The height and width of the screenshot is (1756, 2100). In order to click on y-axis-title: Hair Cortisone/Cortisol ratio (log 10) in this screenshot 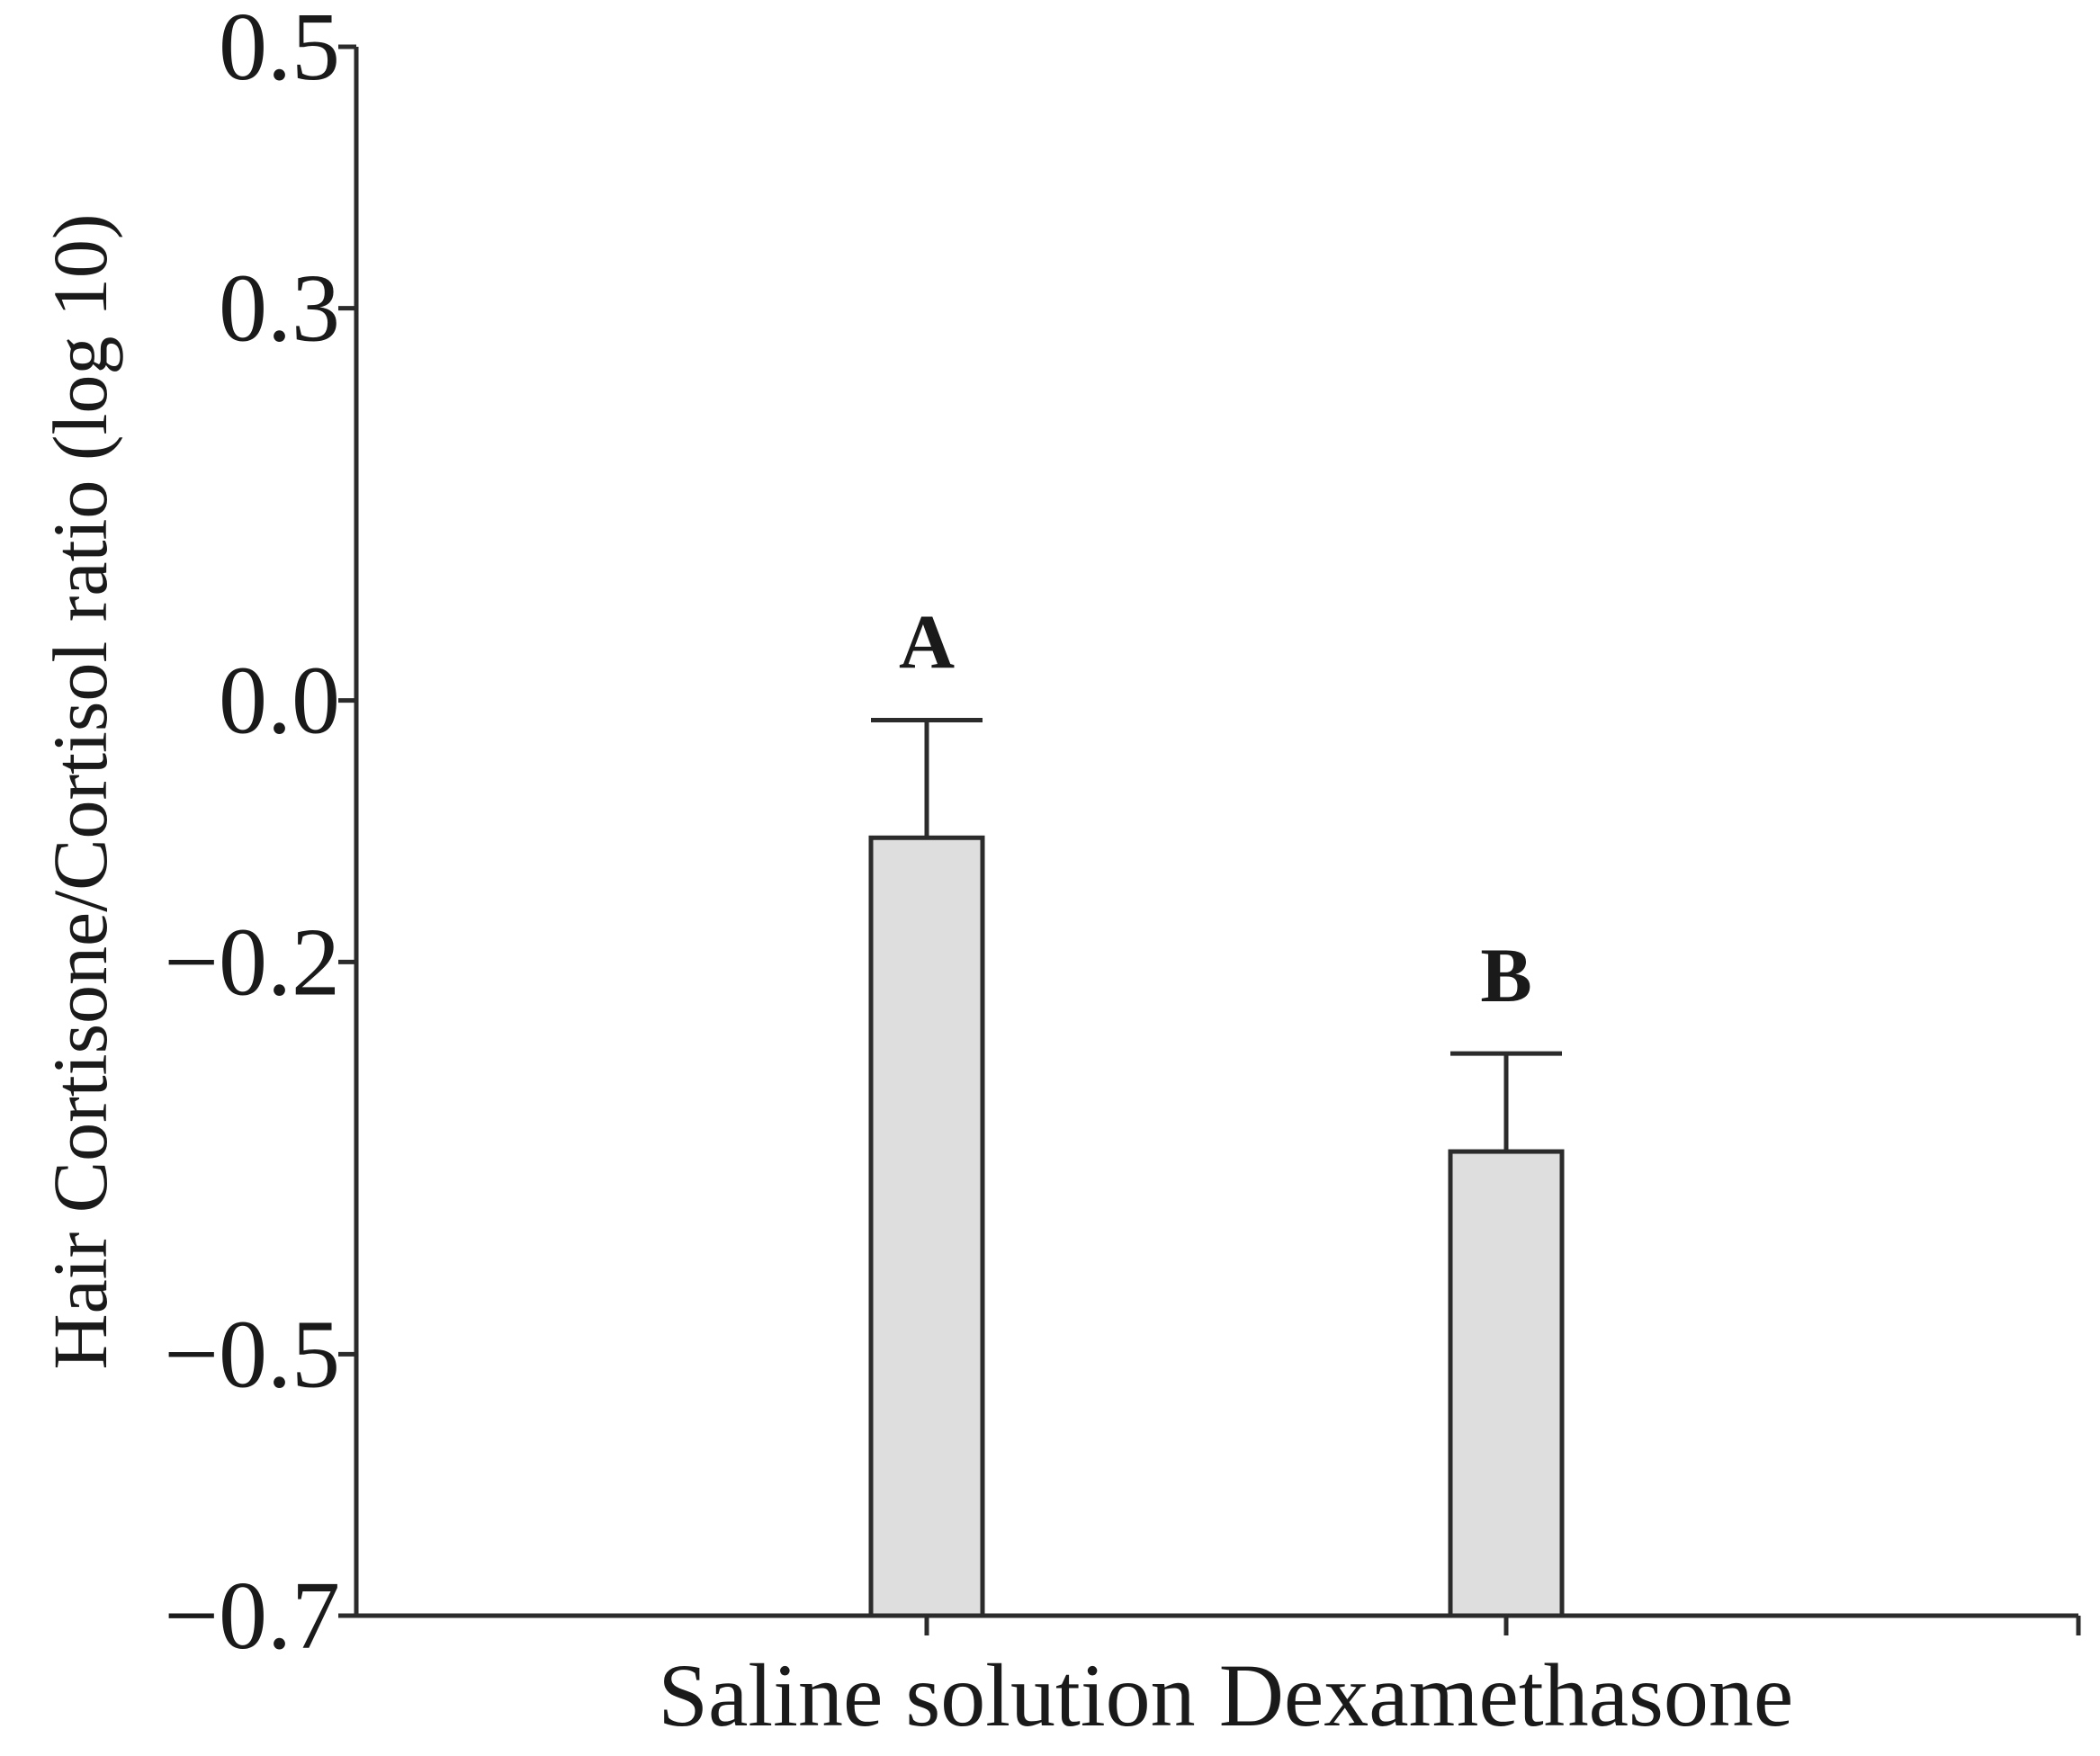, I will do `click(80, 791)`.